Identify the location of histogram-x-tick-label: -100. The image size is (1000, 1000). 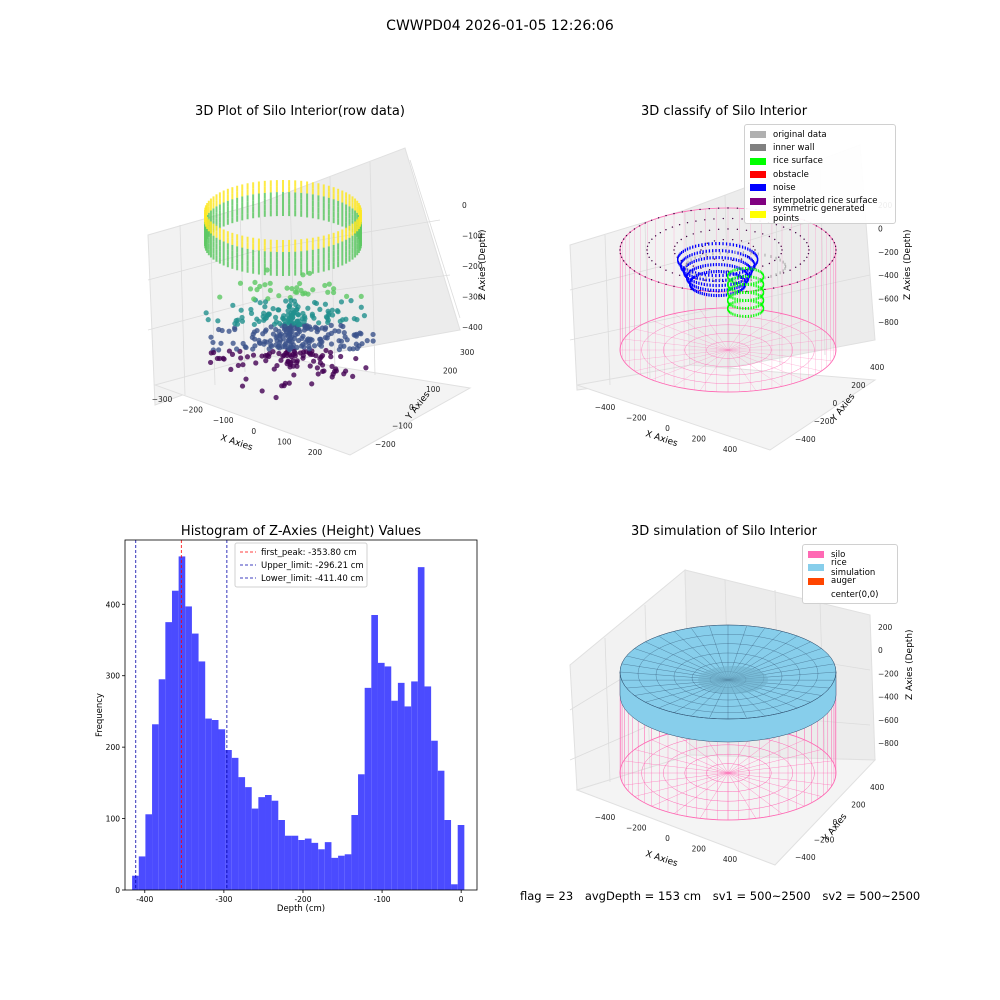
(382, 899).